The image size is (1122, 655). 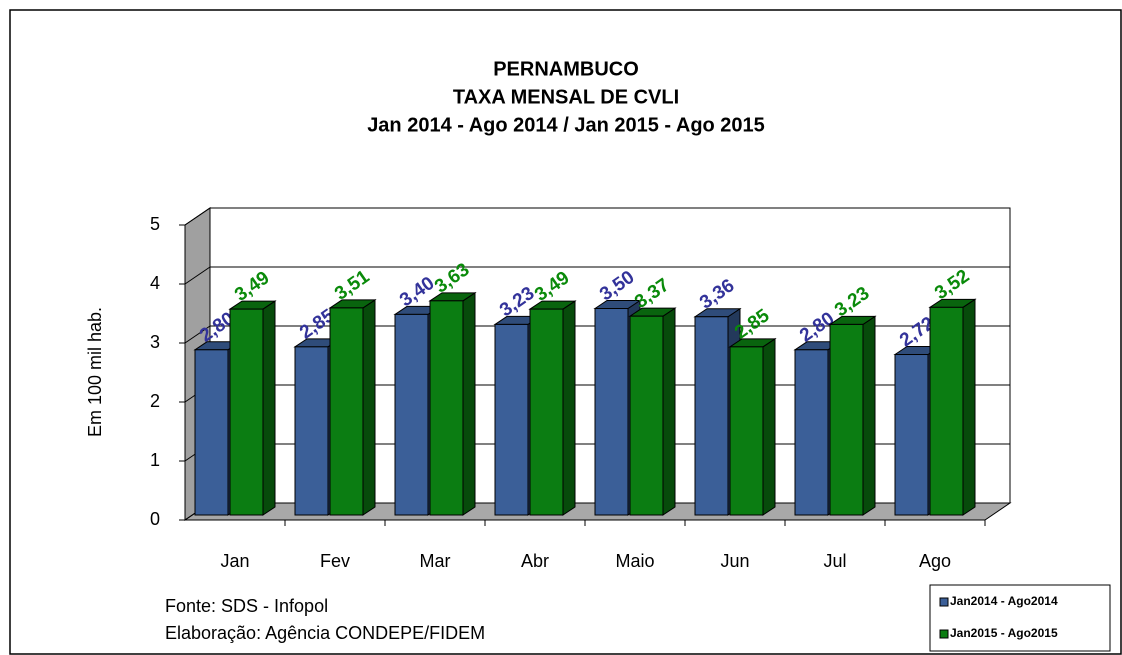 What do you see at coordinates (566, 69) in the screenshot?
I see `chart-title: PERNAMBUCO` at bounding box center [566, 69].